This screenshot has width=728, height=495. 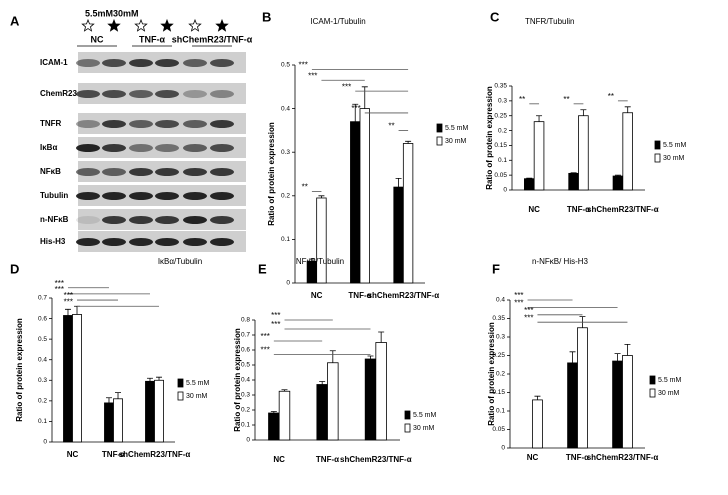 What do you see at coordinates (550, 21) in the screenshot?
I see `chart-title: TNFR/Tubulin` at bounding box center [550, 21].